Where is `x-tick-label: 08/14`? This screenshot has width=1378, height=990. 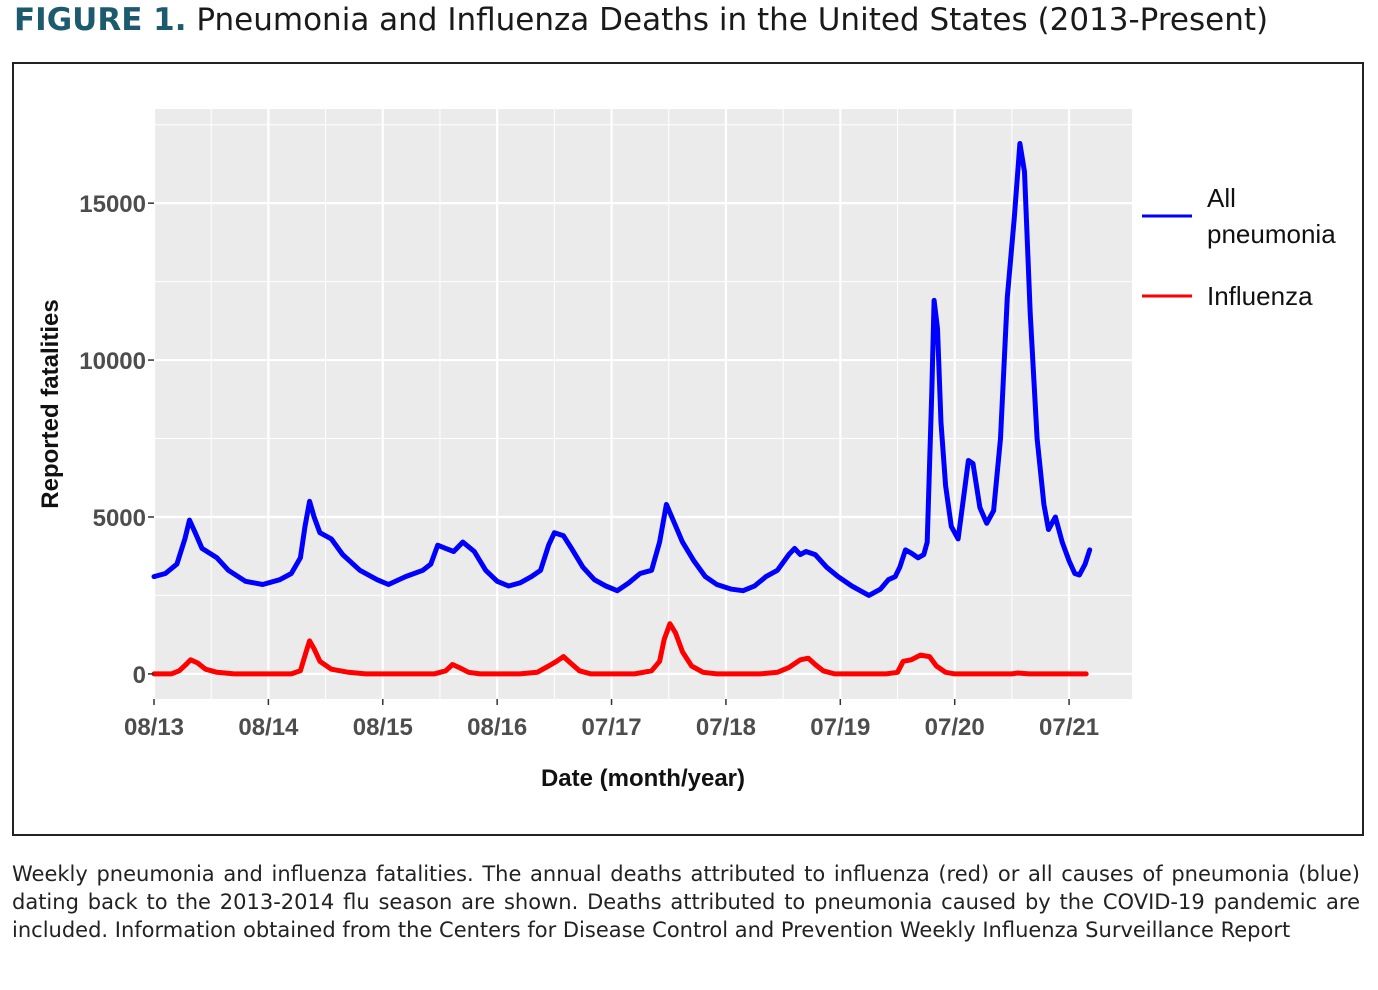 x-tick-label: 08/14 is located at coordinates (268, 727).